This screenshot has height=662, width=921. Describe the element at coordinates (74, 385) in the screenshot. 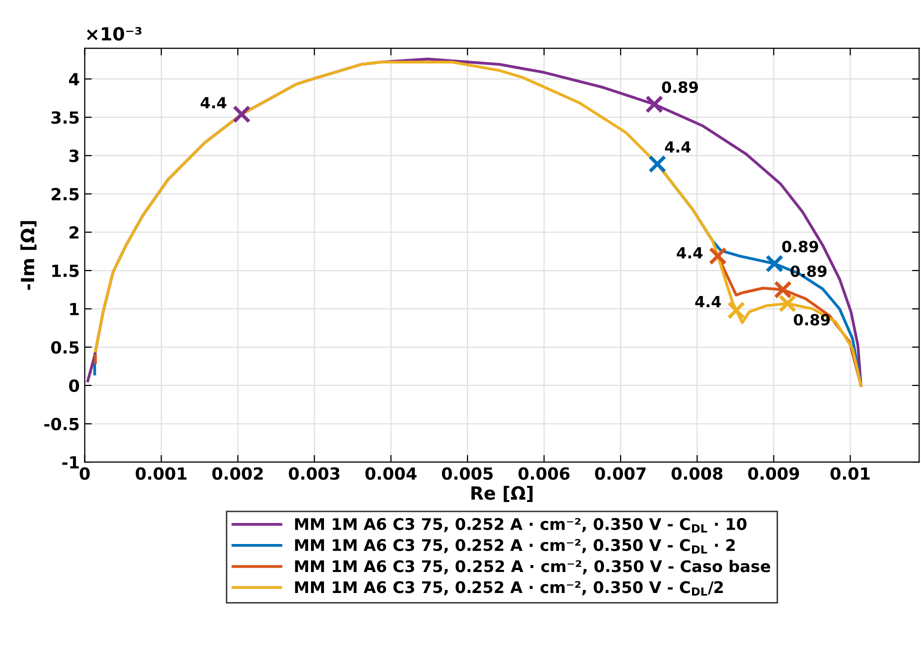

I see `y-tick-label: 0` at that location.